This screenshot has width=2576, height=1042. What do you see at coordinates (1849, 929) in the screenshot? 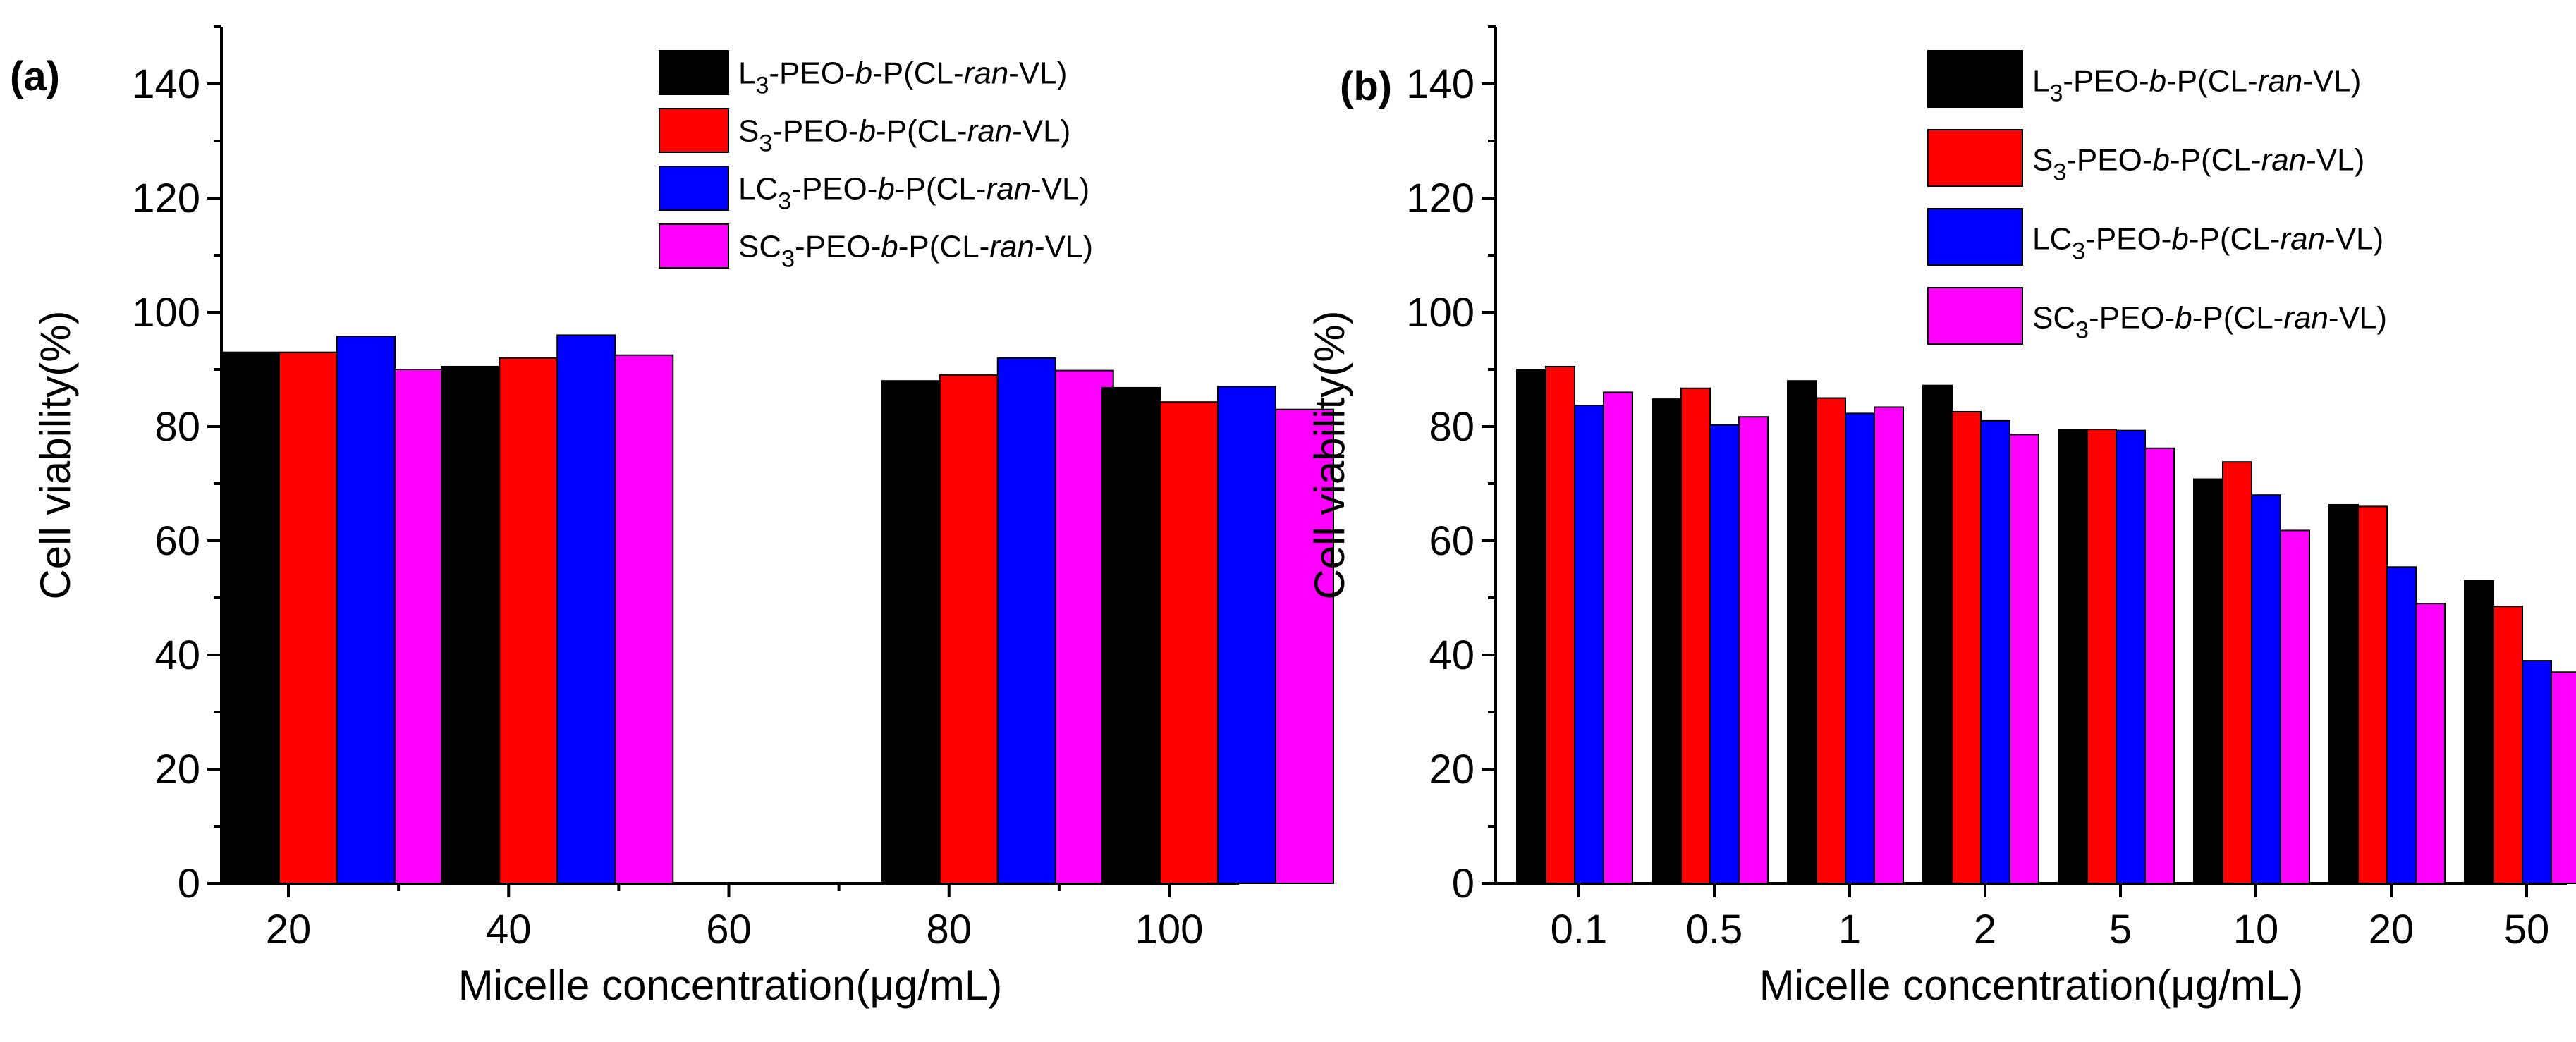
I see `x-tick-label: 1` at bounding box center [1849, 929].